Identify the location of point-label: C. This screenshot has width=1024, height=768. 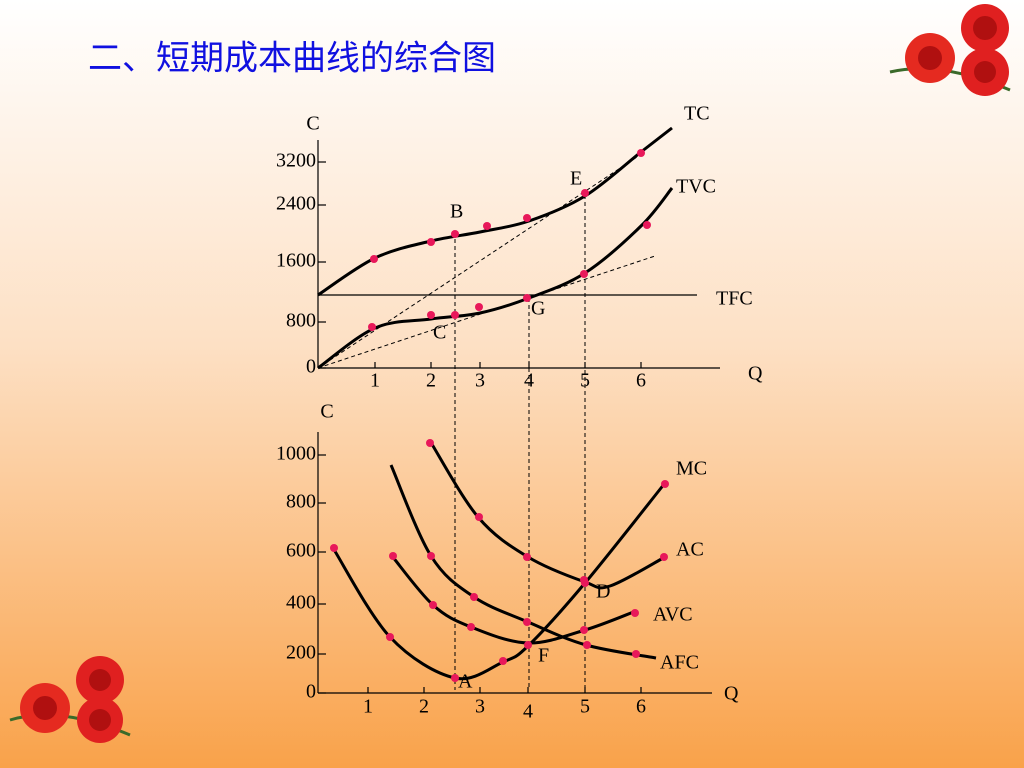
(439, 333).